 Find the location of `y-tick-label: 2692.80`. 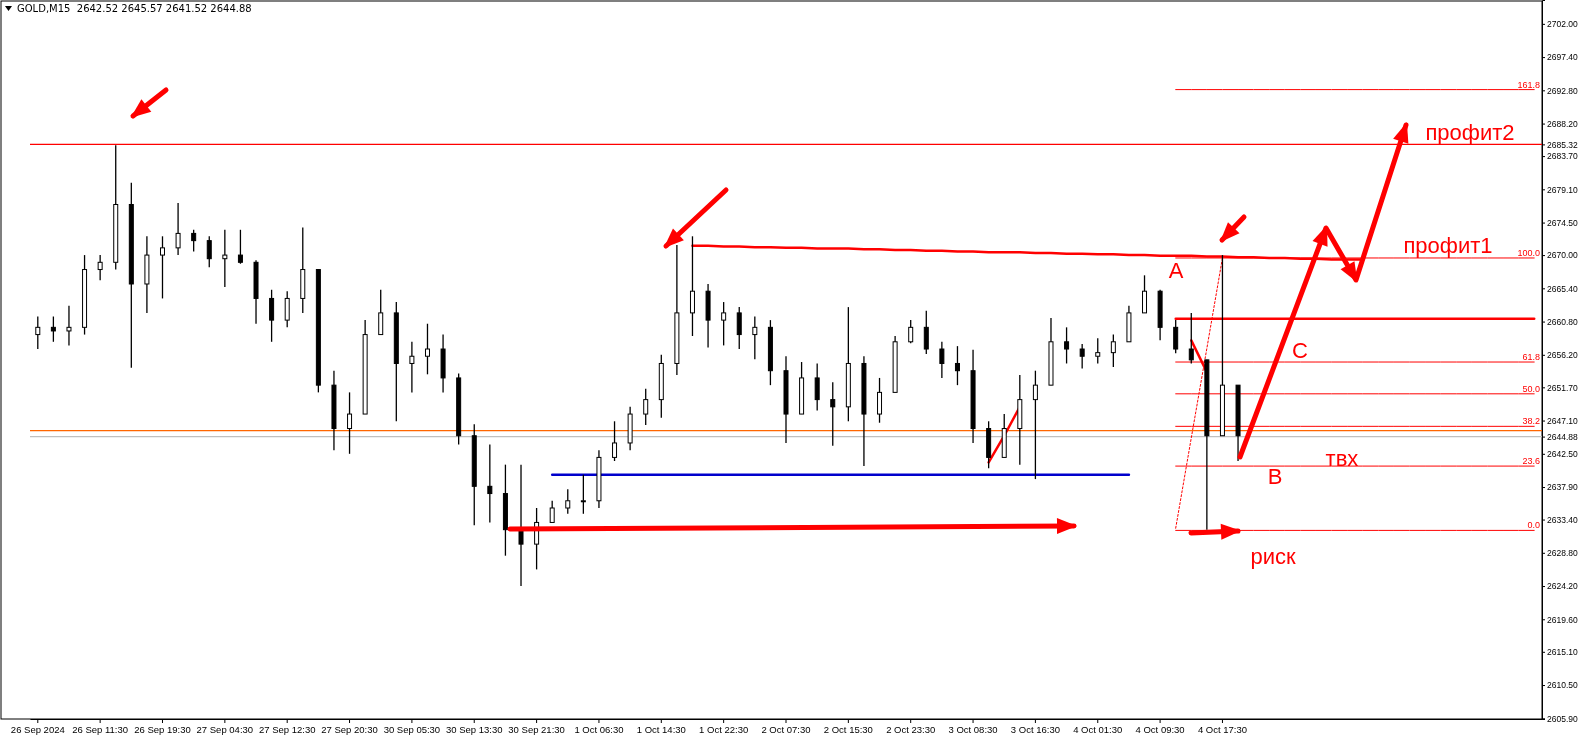

y-tick-label: 2692.80 is located at coordinates (1562, 90).